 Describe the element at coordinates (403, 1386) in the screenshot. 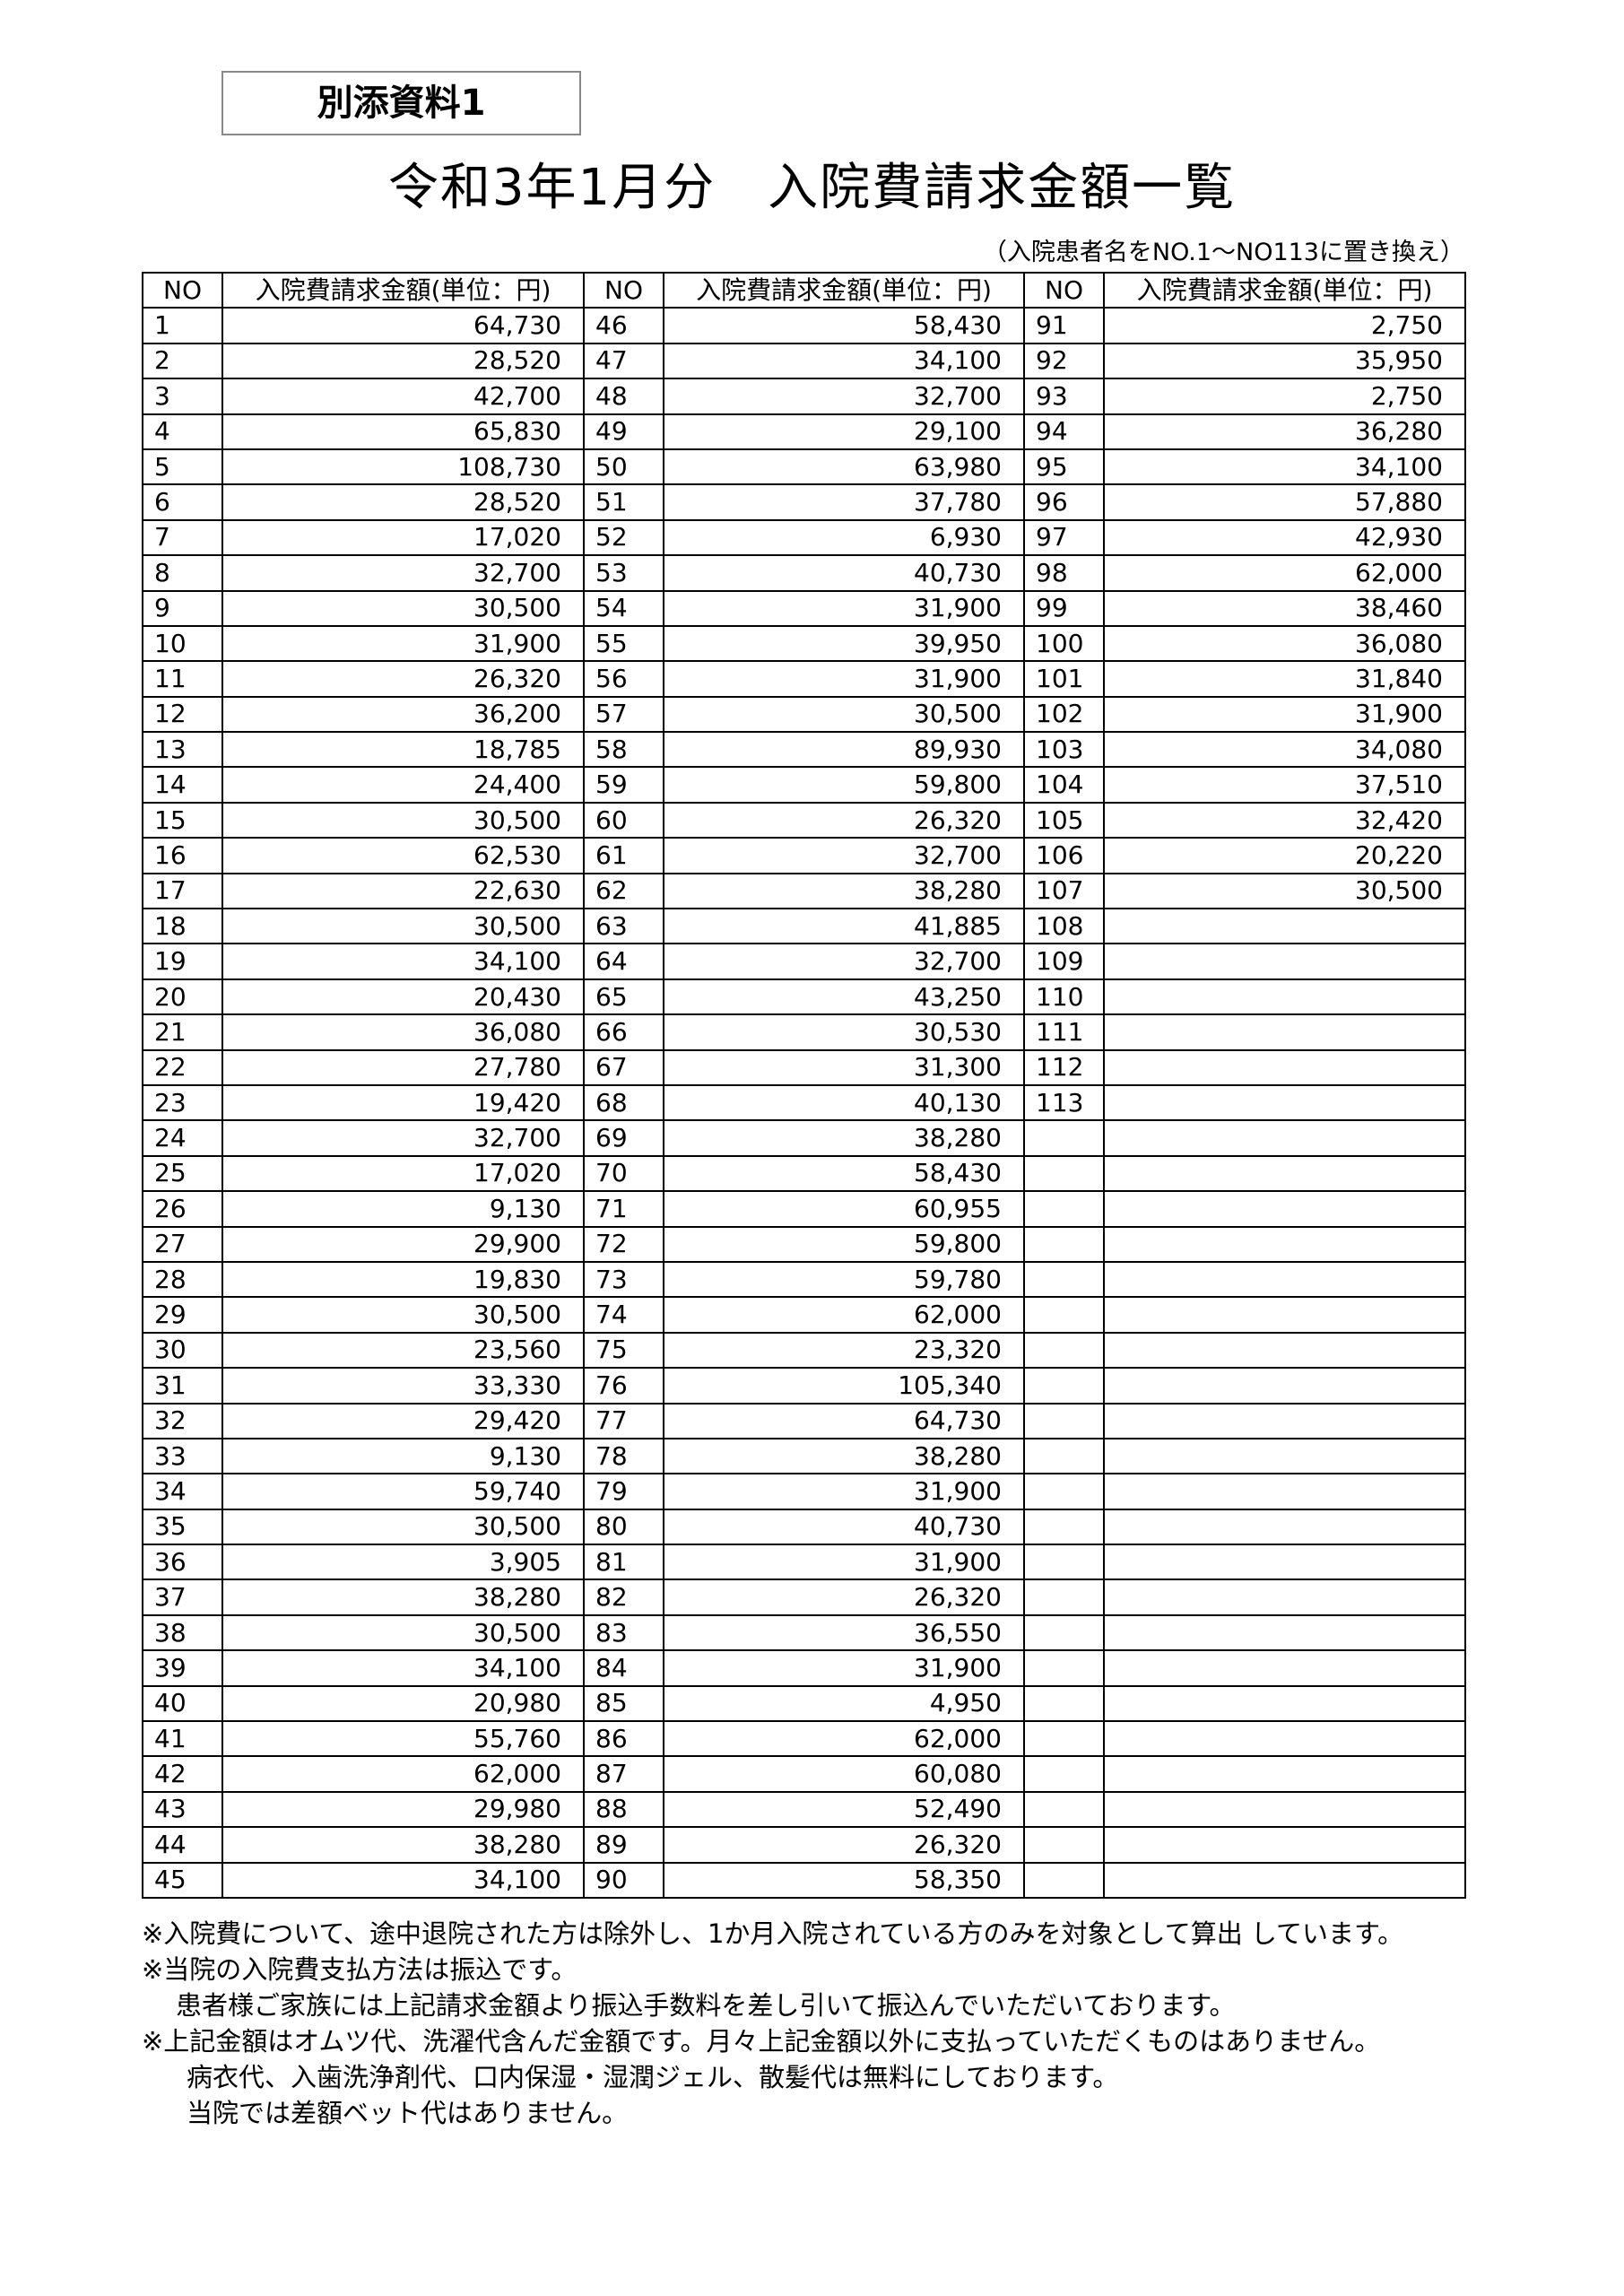

I see `cell-amount: 33,330` at that location.